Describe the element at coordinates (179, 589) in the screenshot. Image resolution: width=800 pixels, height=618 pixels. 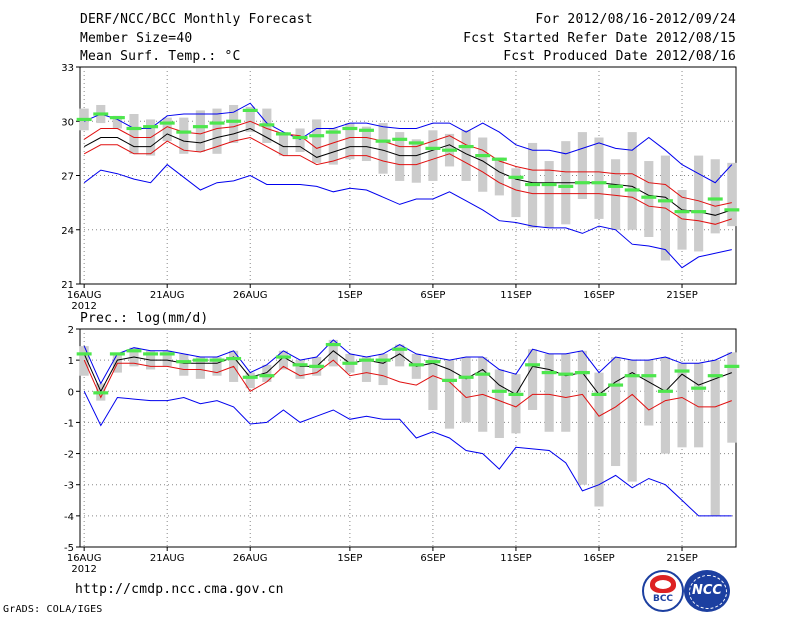
I see `source-url: http://cmdp.ncc.cma.gov.cn` at that location.